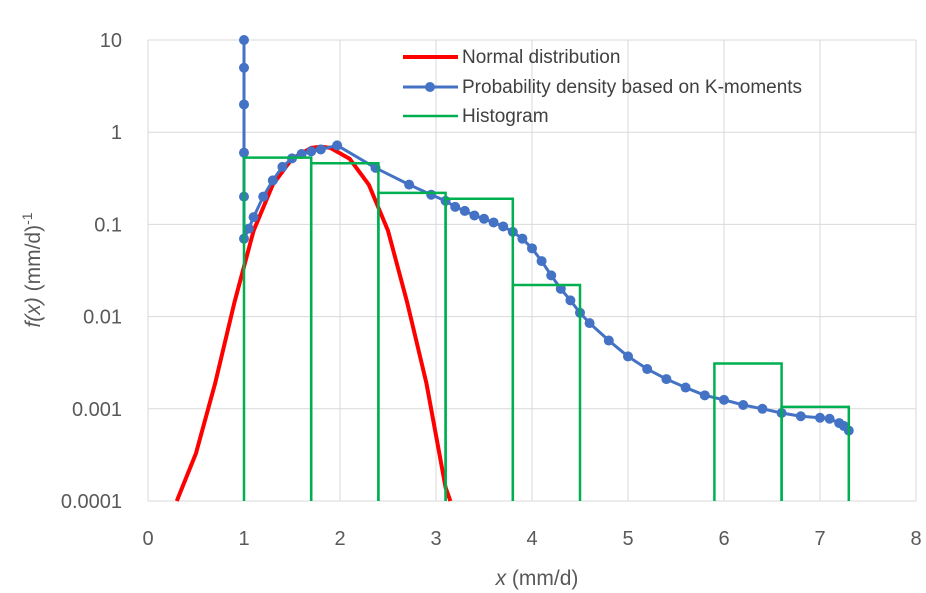 Image resolution: width=926 pixels, height=593 pixels. What do you see at coordinates (243, 539) in the screenshot?
I see `x-tick-label: 1` at bounding box center [243, 539].